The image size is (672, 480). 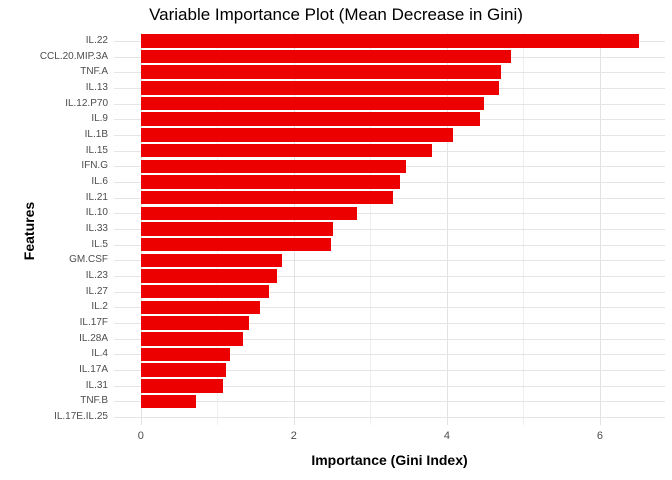 What do you see at coordinates (96, 40) in the screenshot?
I see `y-axis-label: IL.22` at bounding box center [96, 40].